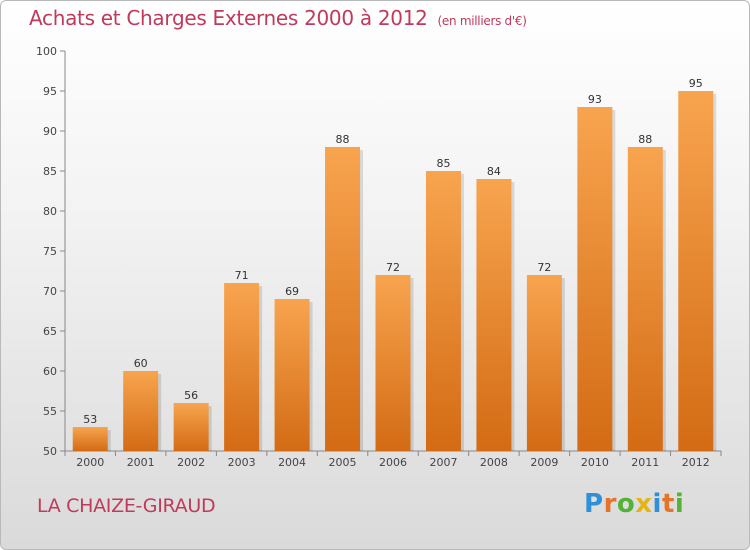 Image resolution: width=750 pixels, height=550 pixels. What do you see at coordinates (292, 462) in the screenshot?
I see `x-tick-label: 2004` at bounding box center [292, 462].